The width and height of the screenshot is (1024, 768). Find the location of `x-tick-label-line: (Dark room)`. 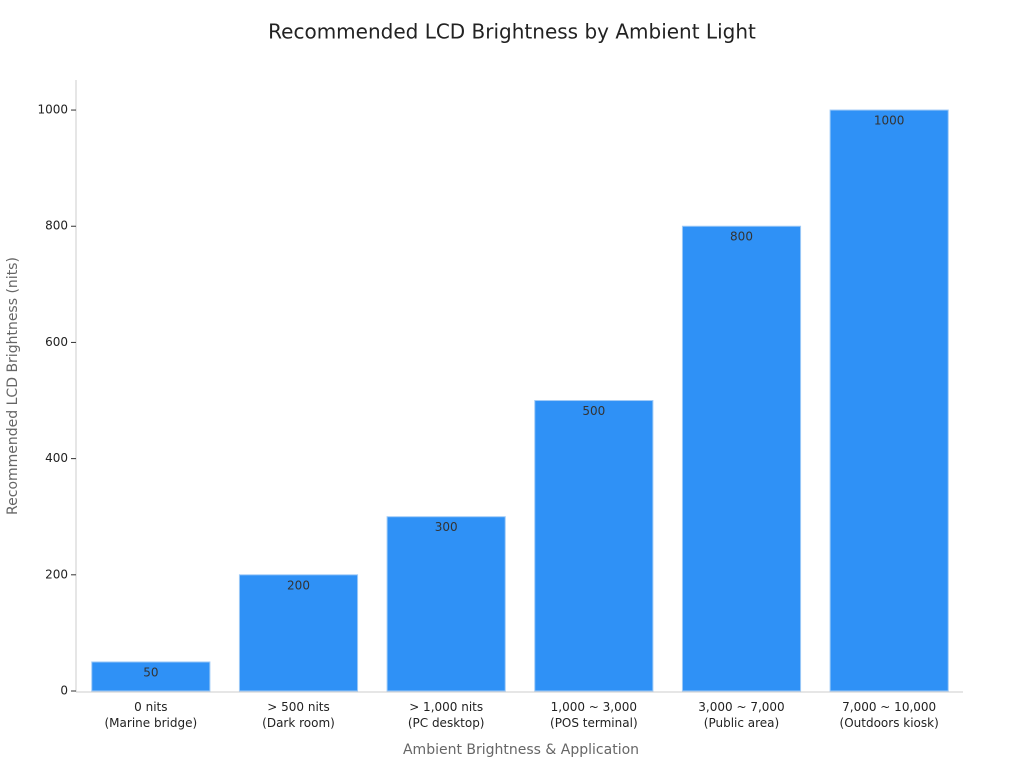

x-tick-label-line: (Dark room) is located at coordinates (298, 723).